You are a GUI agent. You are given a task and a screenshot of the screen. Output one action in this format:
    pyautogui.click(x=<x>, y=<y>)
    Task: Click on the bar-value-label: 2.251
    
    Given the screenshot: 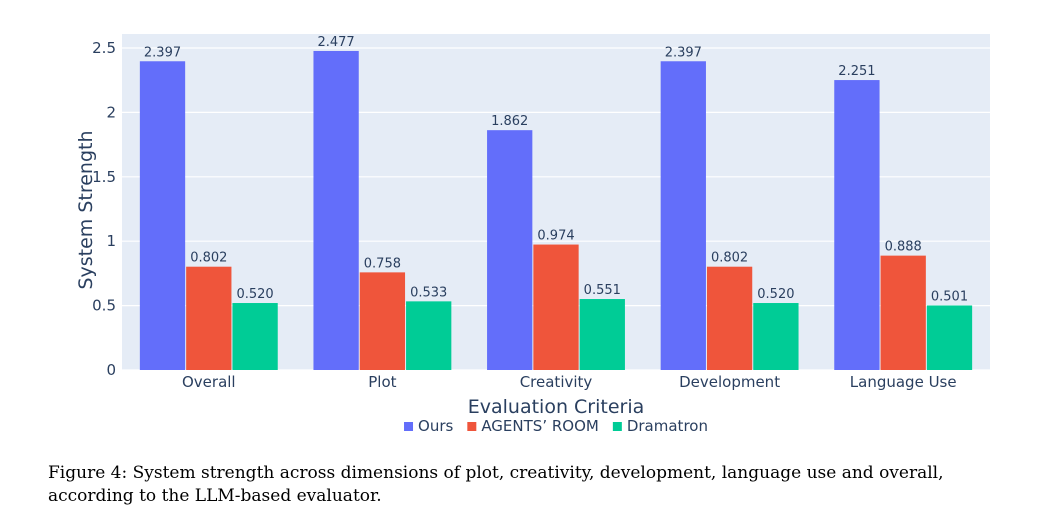 What is the action you would take?
    pyautogui.click(x=856, y=71)
    